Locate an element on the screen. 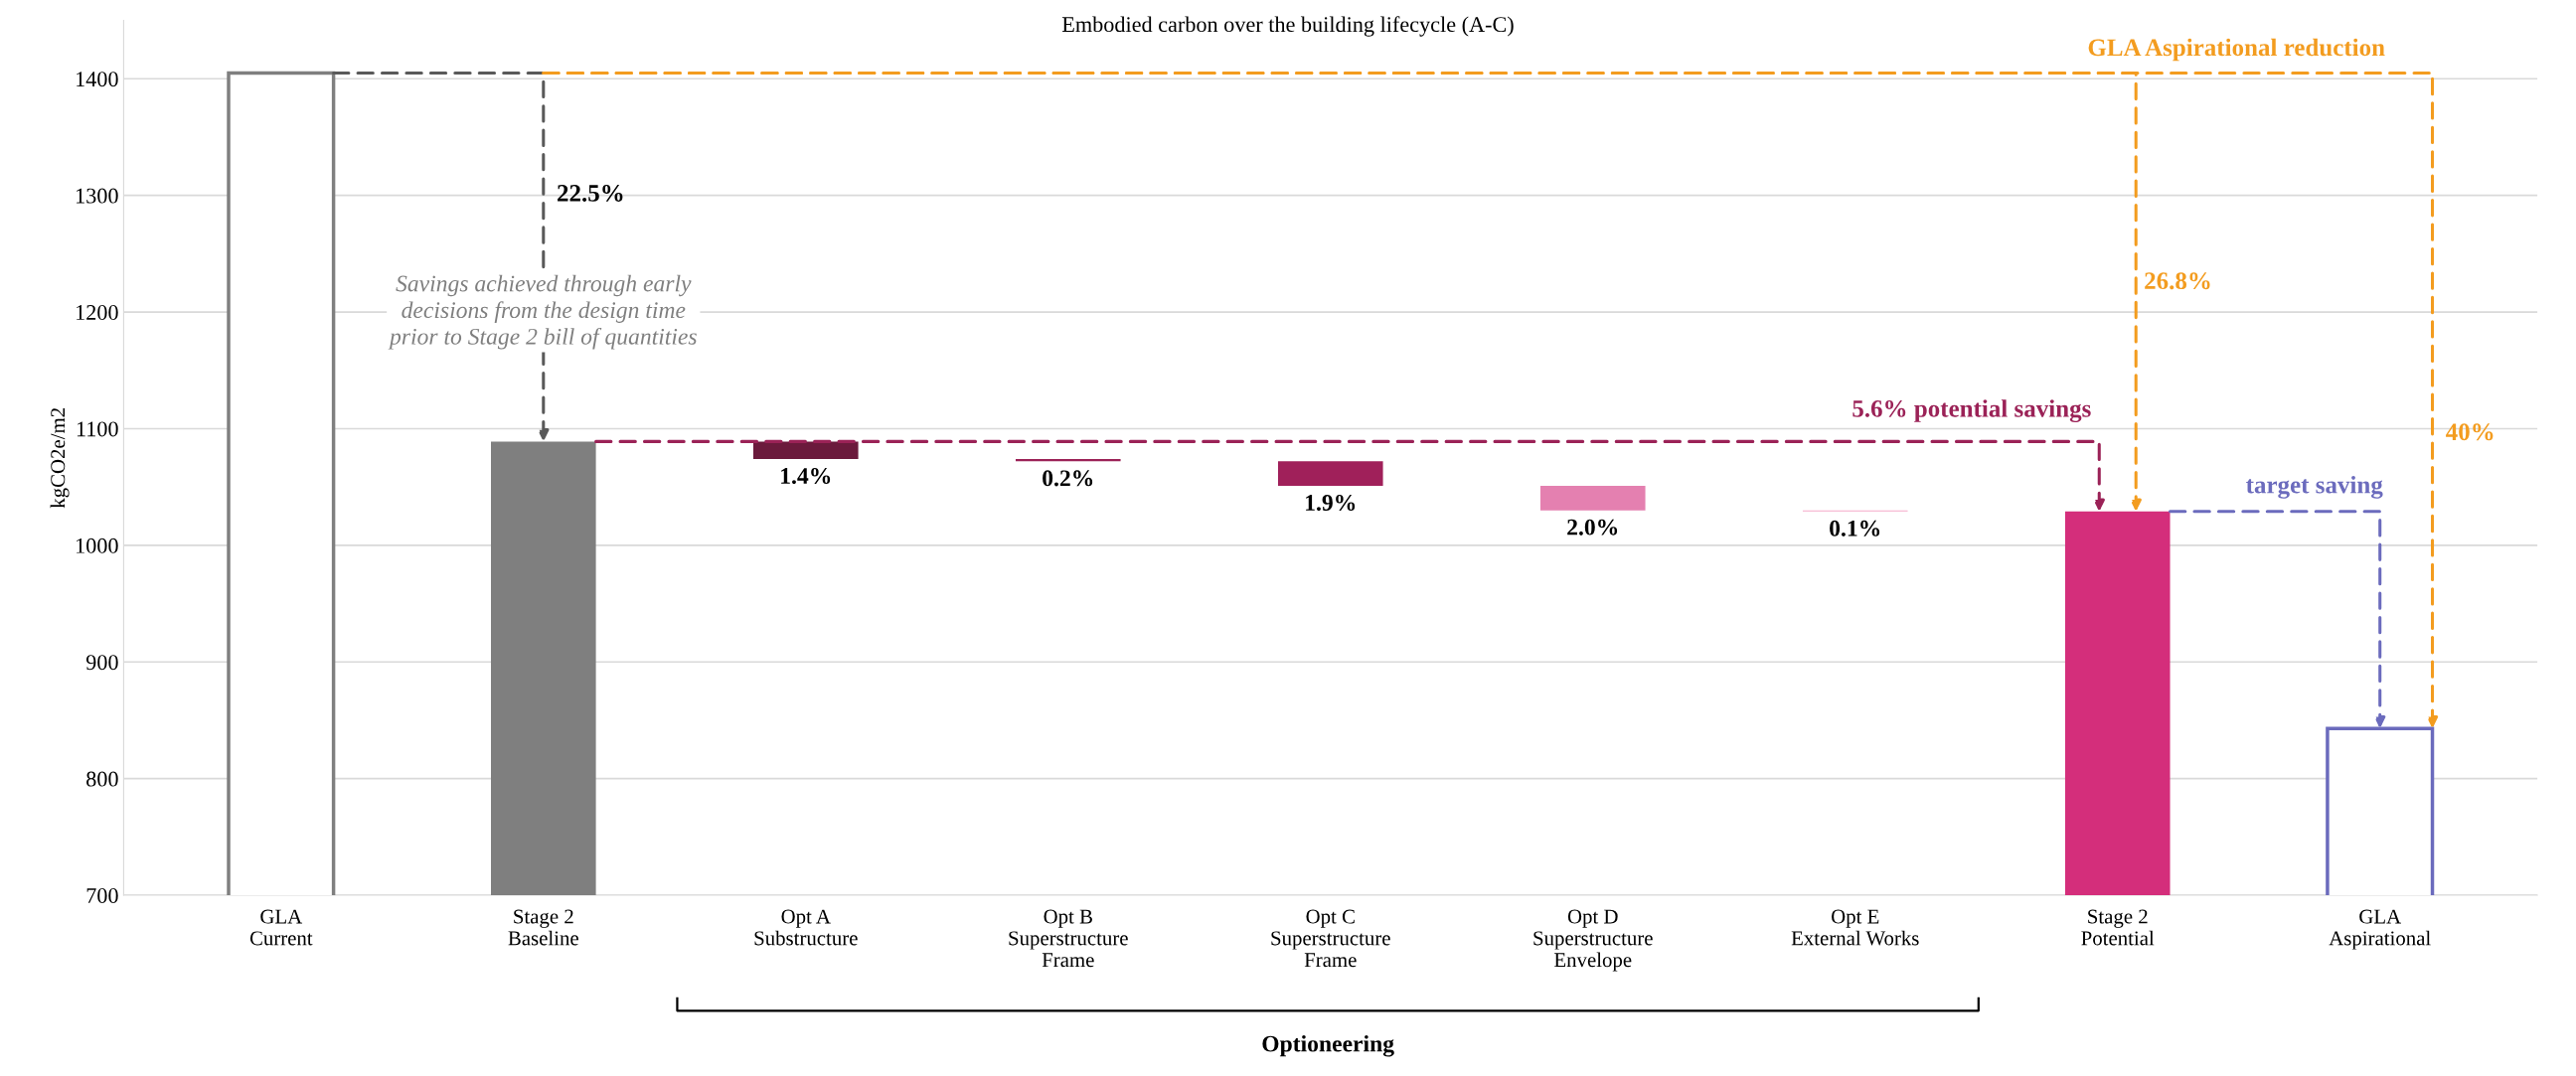 The height and width of the screenshot is (1076, 2576). x-tick-label: Opt E External Works is located at coordinates (1855, 927).